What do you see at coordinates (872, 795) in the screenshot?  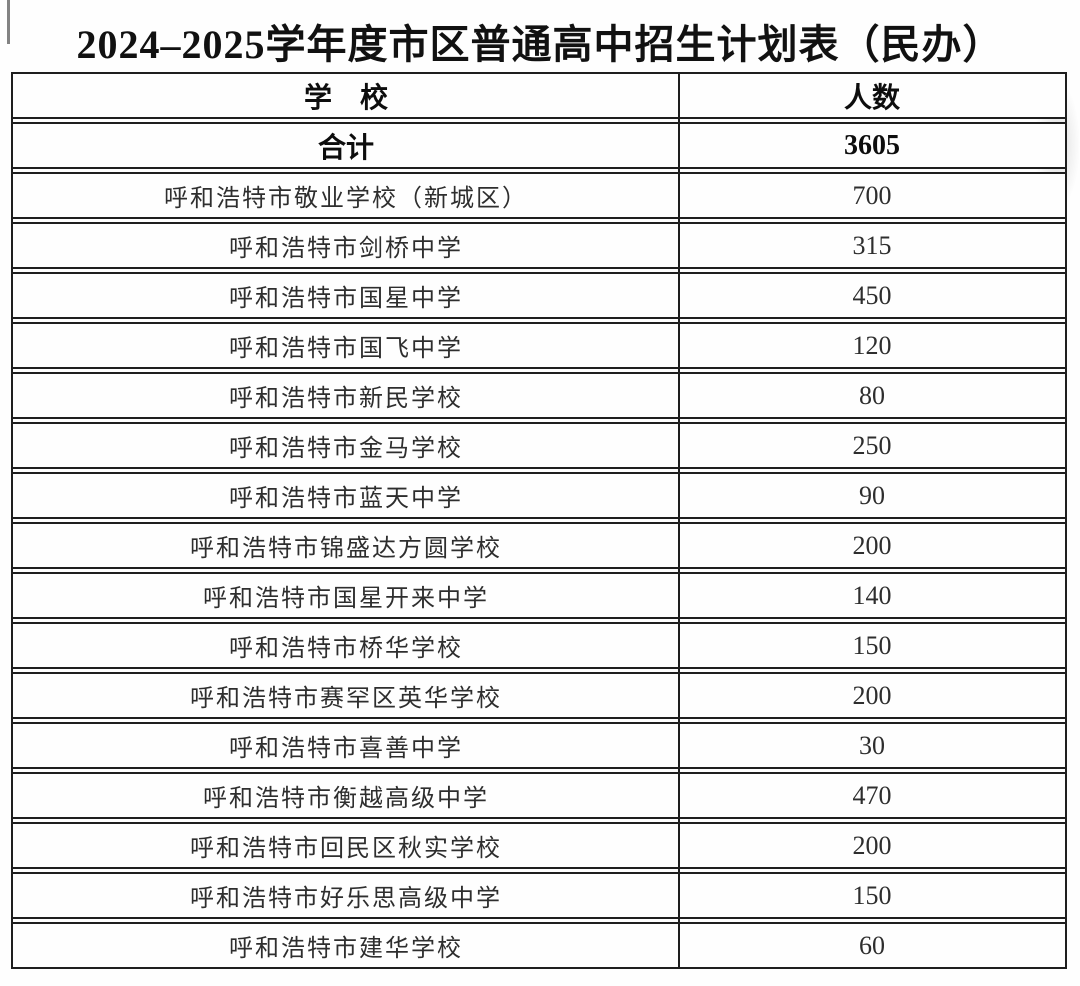 I see `count-cell: 470` at bounding box center [872, 795].